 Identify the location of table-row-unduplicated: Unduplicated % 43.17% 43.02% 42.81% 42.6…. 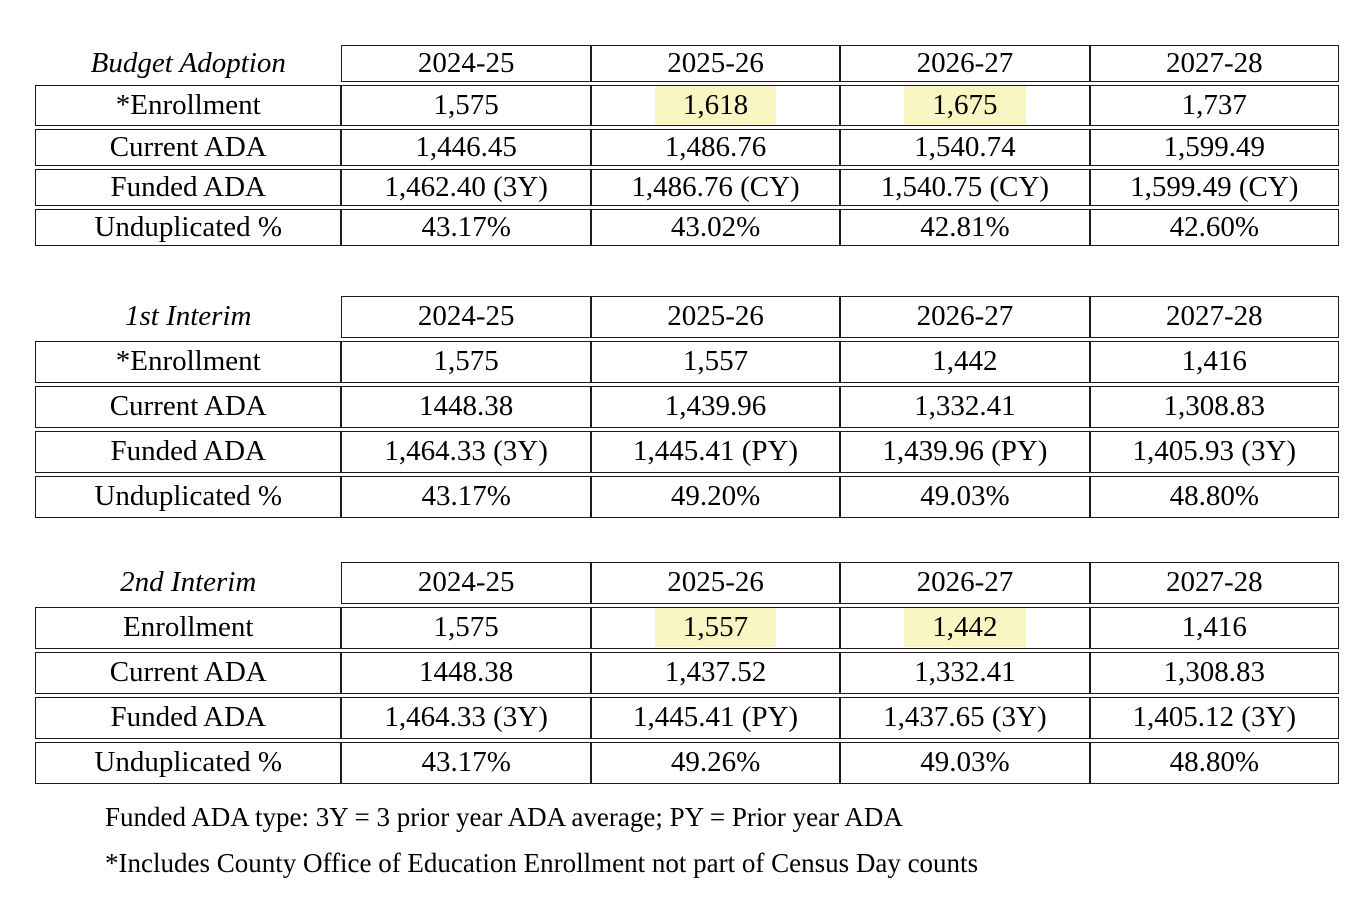
(687, 227).